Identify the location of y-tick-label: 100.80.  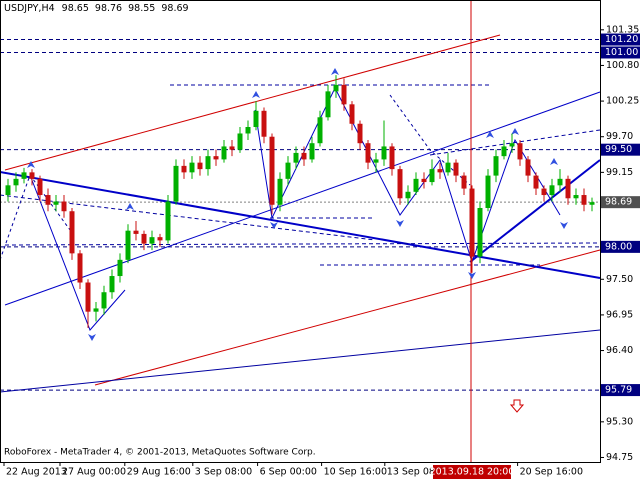
(622, 65).